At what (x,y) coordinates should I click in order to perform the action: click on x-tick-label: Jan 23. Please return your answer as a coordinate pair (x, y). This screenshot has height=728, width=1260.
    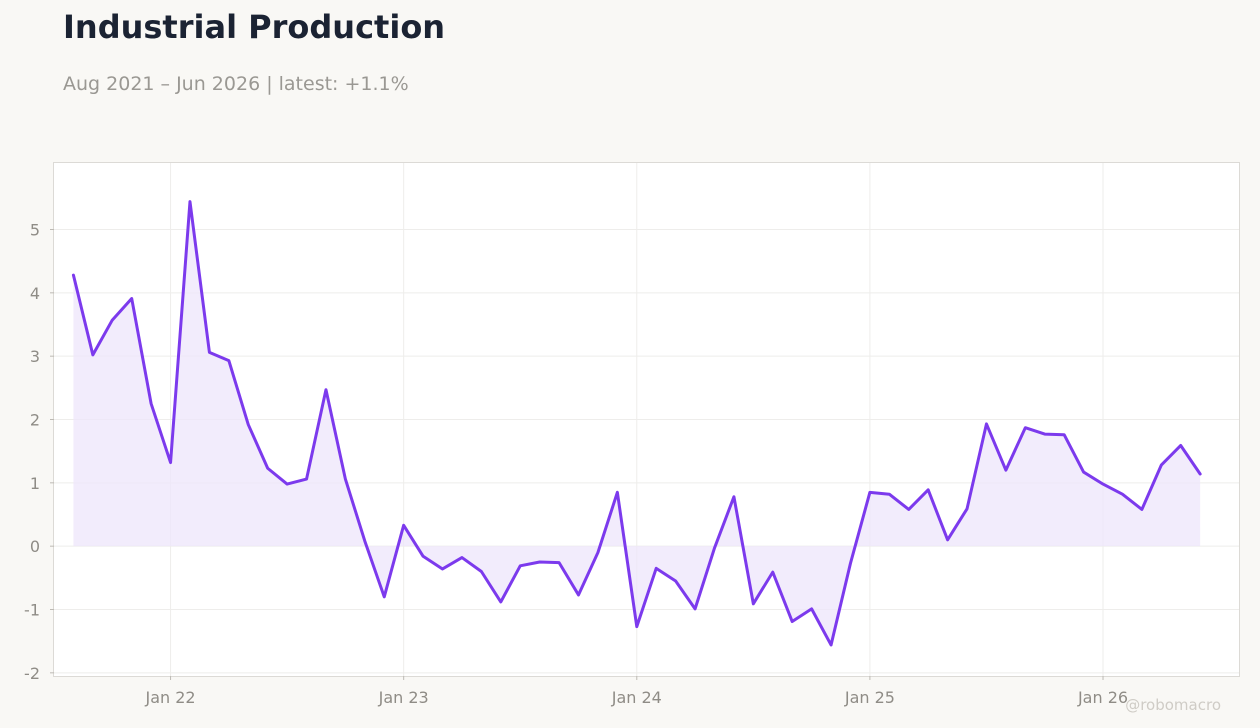
    Looking at the image, I should click on (403, 697).